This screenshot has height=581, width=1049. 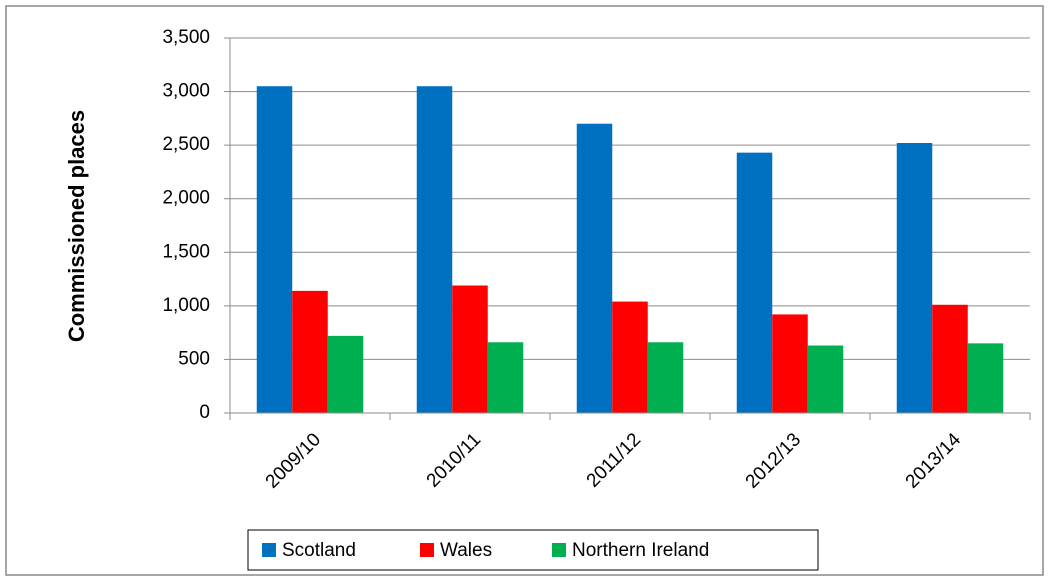 I want to click on y-tick-label: 1,500, so click(x=186, y=251).